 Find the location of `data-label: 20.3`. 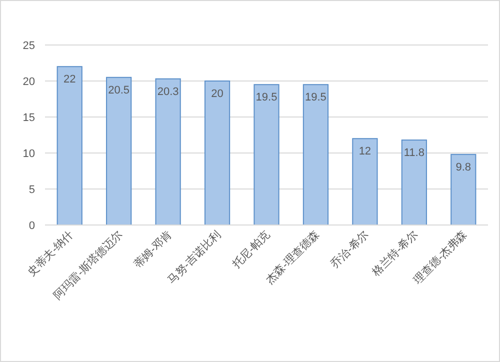

data-label: 20.3 is located at coordinates (168, 92).